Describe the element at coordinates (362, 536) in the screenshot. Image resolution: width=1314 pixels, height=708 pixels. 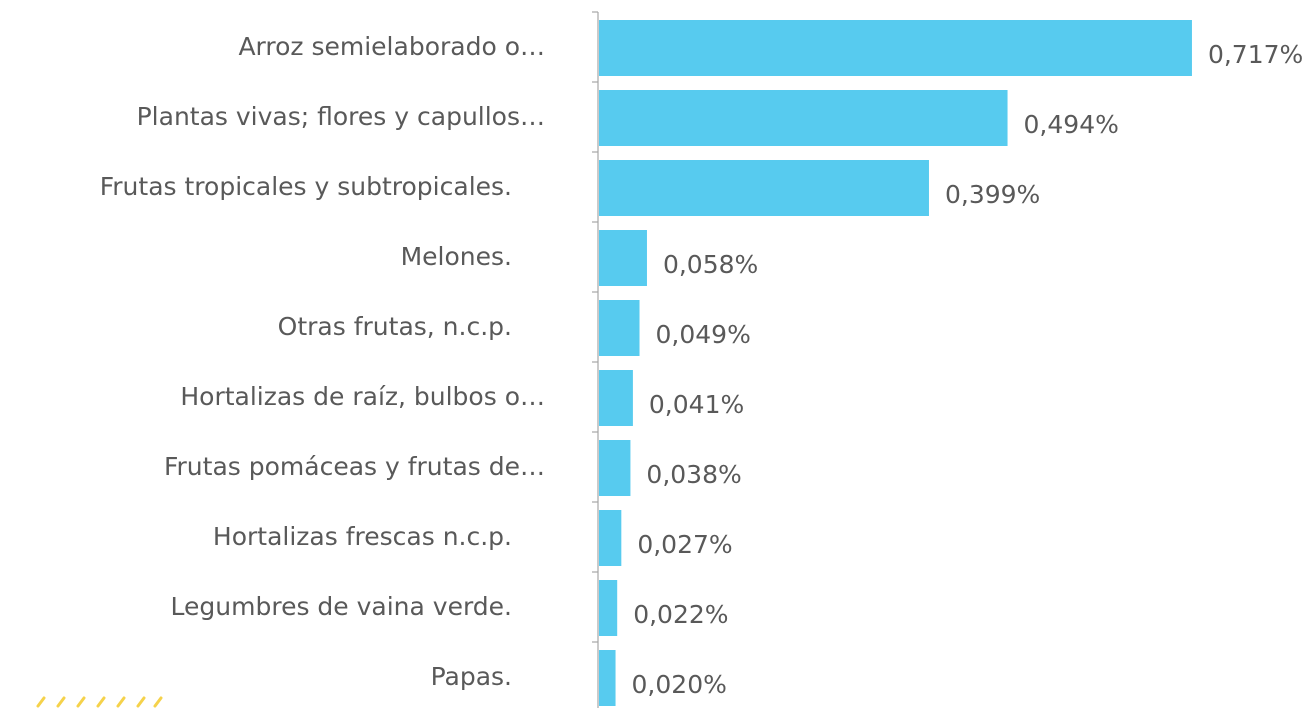
I see `category-label: Hortalizas frescas n.c.p.` at that location.